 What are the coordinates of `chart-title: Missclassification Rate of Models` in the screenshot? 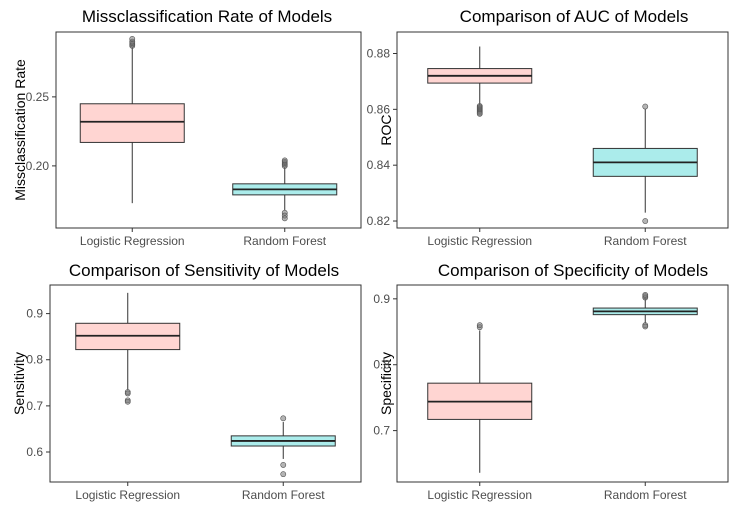 It's located at (207, 16).